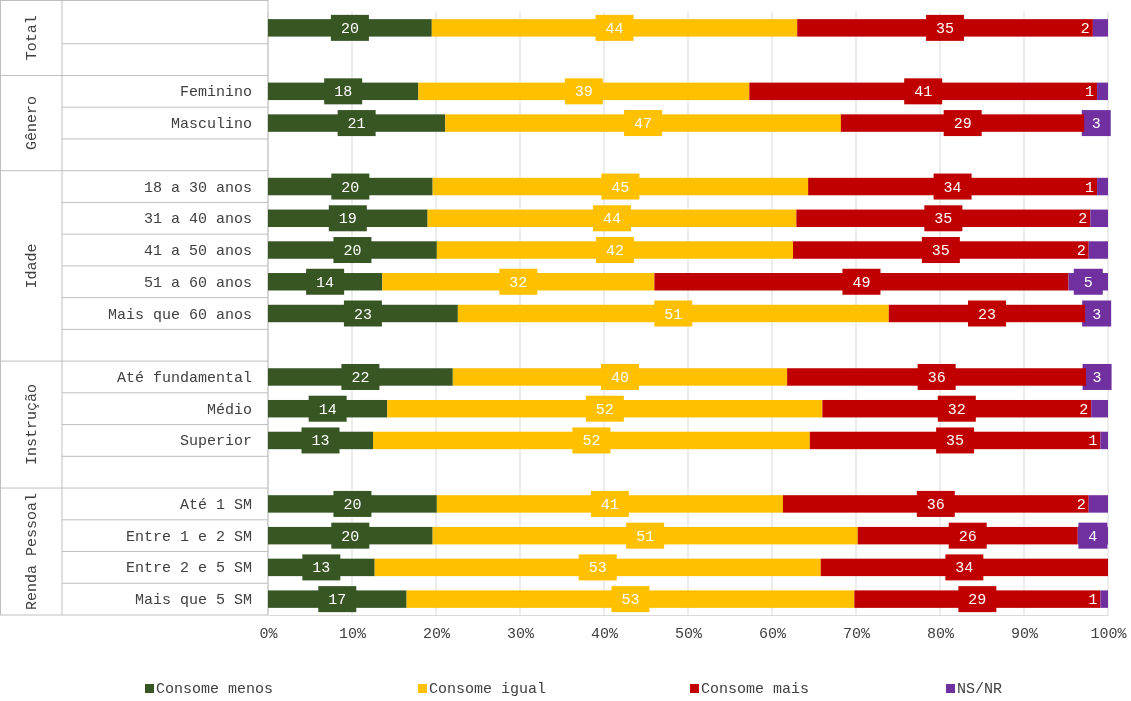  Describe the element at coordinates (197, 283) in the screenshot. I see `y-tick-label: 51 a 60 anos` at that location.